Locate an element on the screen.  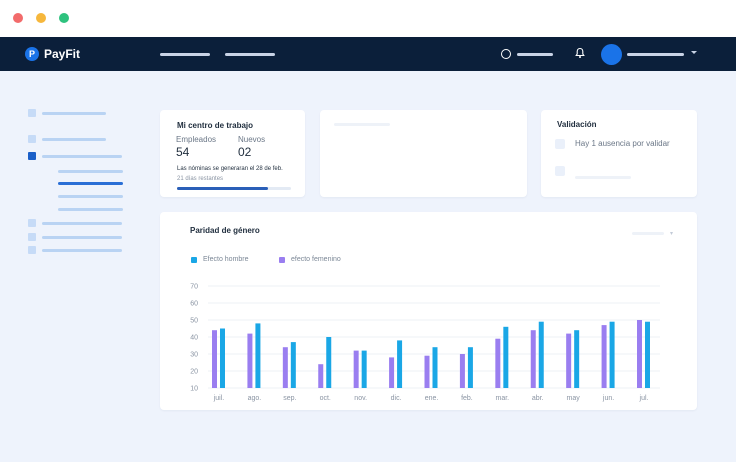
validation-title: Validación is located at coordinates (577, 124).